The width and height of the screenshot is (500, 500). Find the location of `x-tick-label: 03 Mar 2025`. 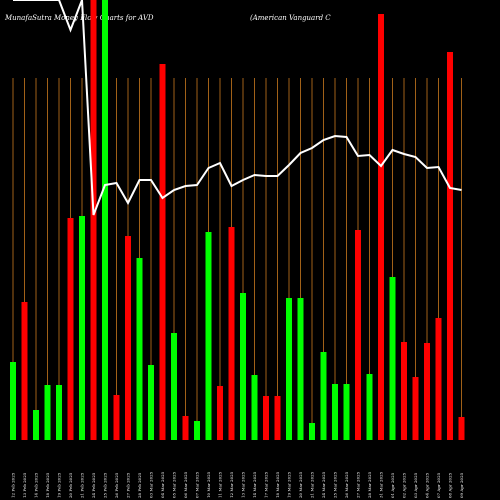

x-tick-label: 03 Mar 2025 is located at coordinates (151, 484).